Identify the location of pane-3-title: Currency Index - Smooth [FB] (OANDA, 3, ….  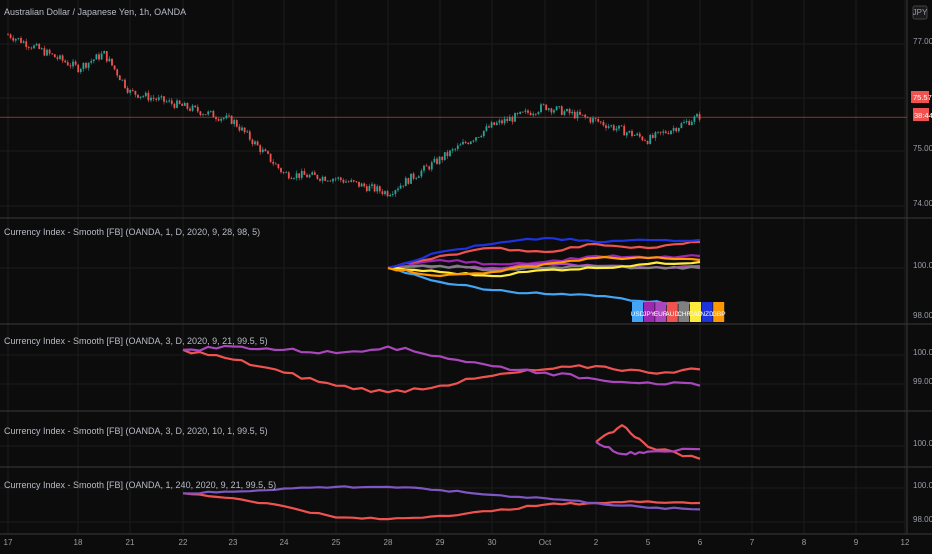
(136, 341).